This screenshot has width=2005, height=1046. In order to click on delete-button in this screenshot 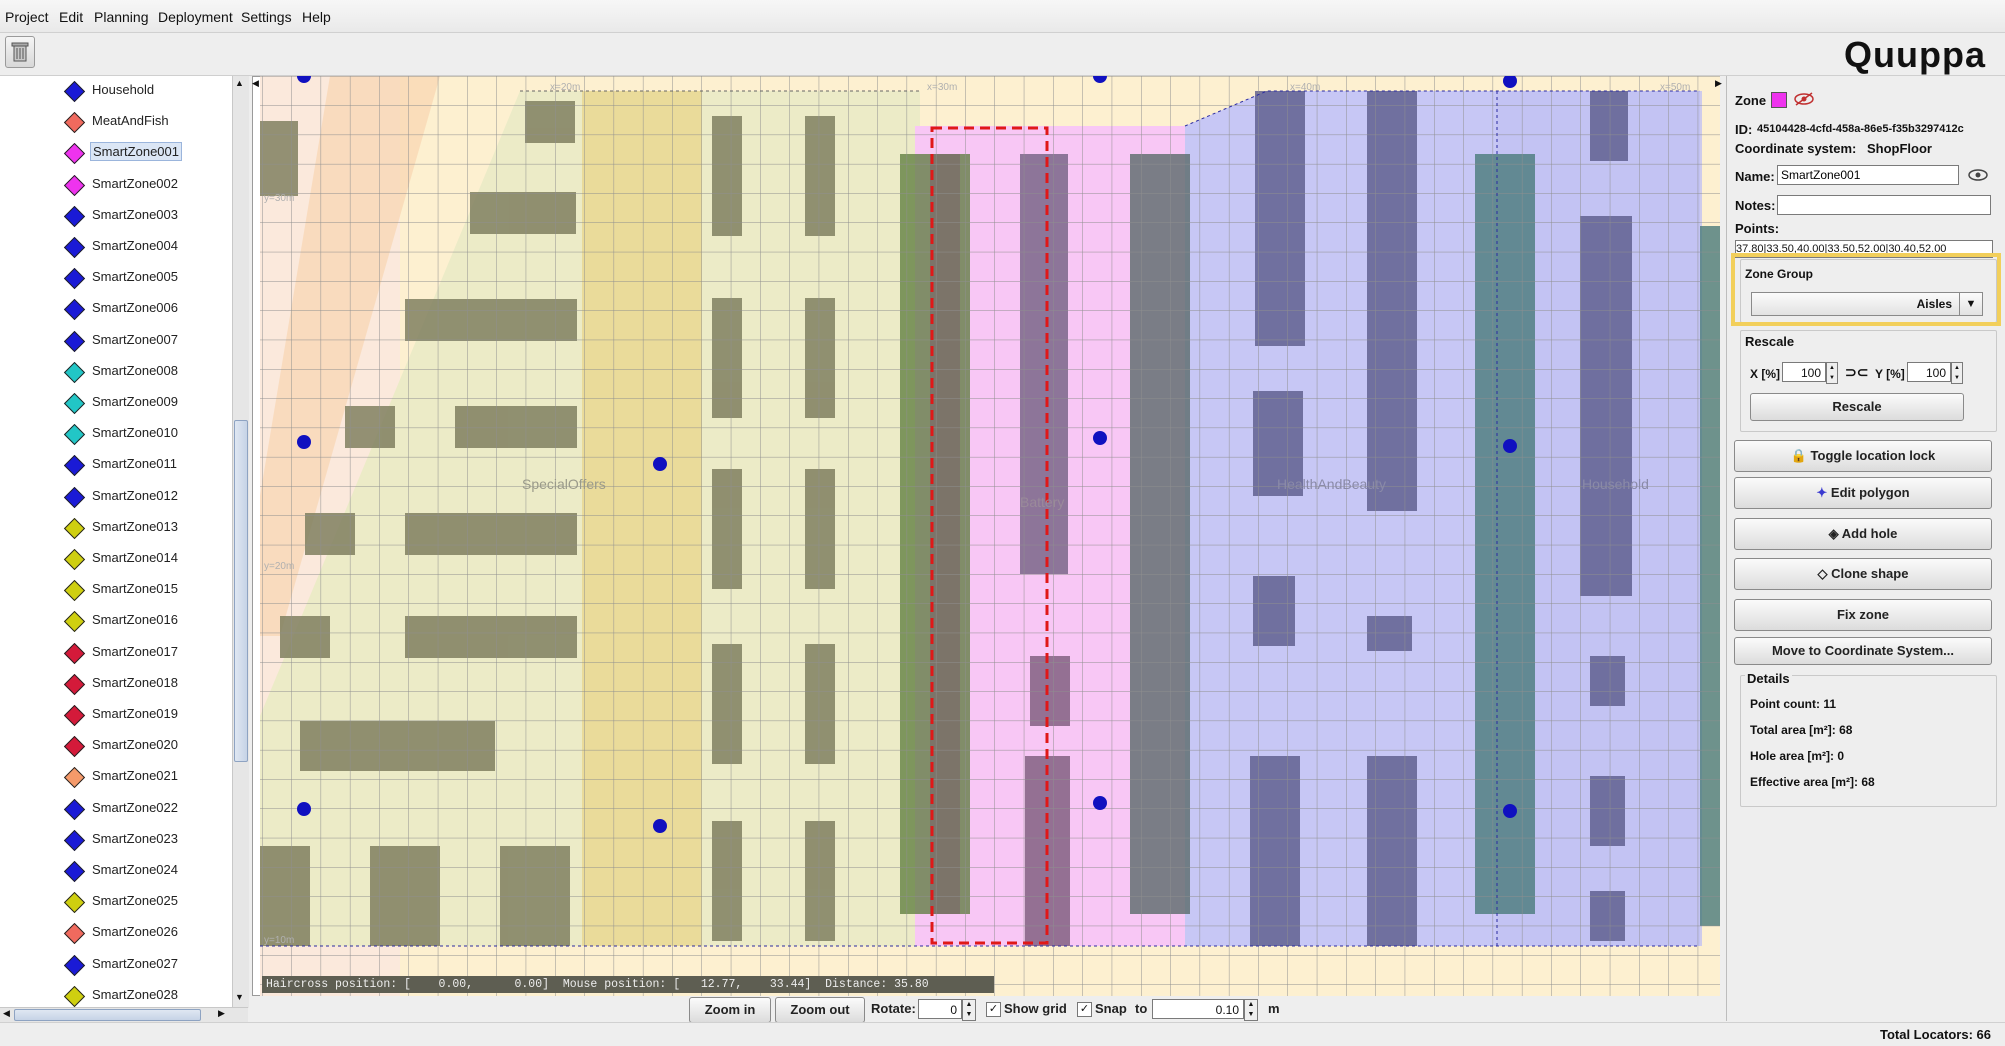, I will do `click(20, 52)`.